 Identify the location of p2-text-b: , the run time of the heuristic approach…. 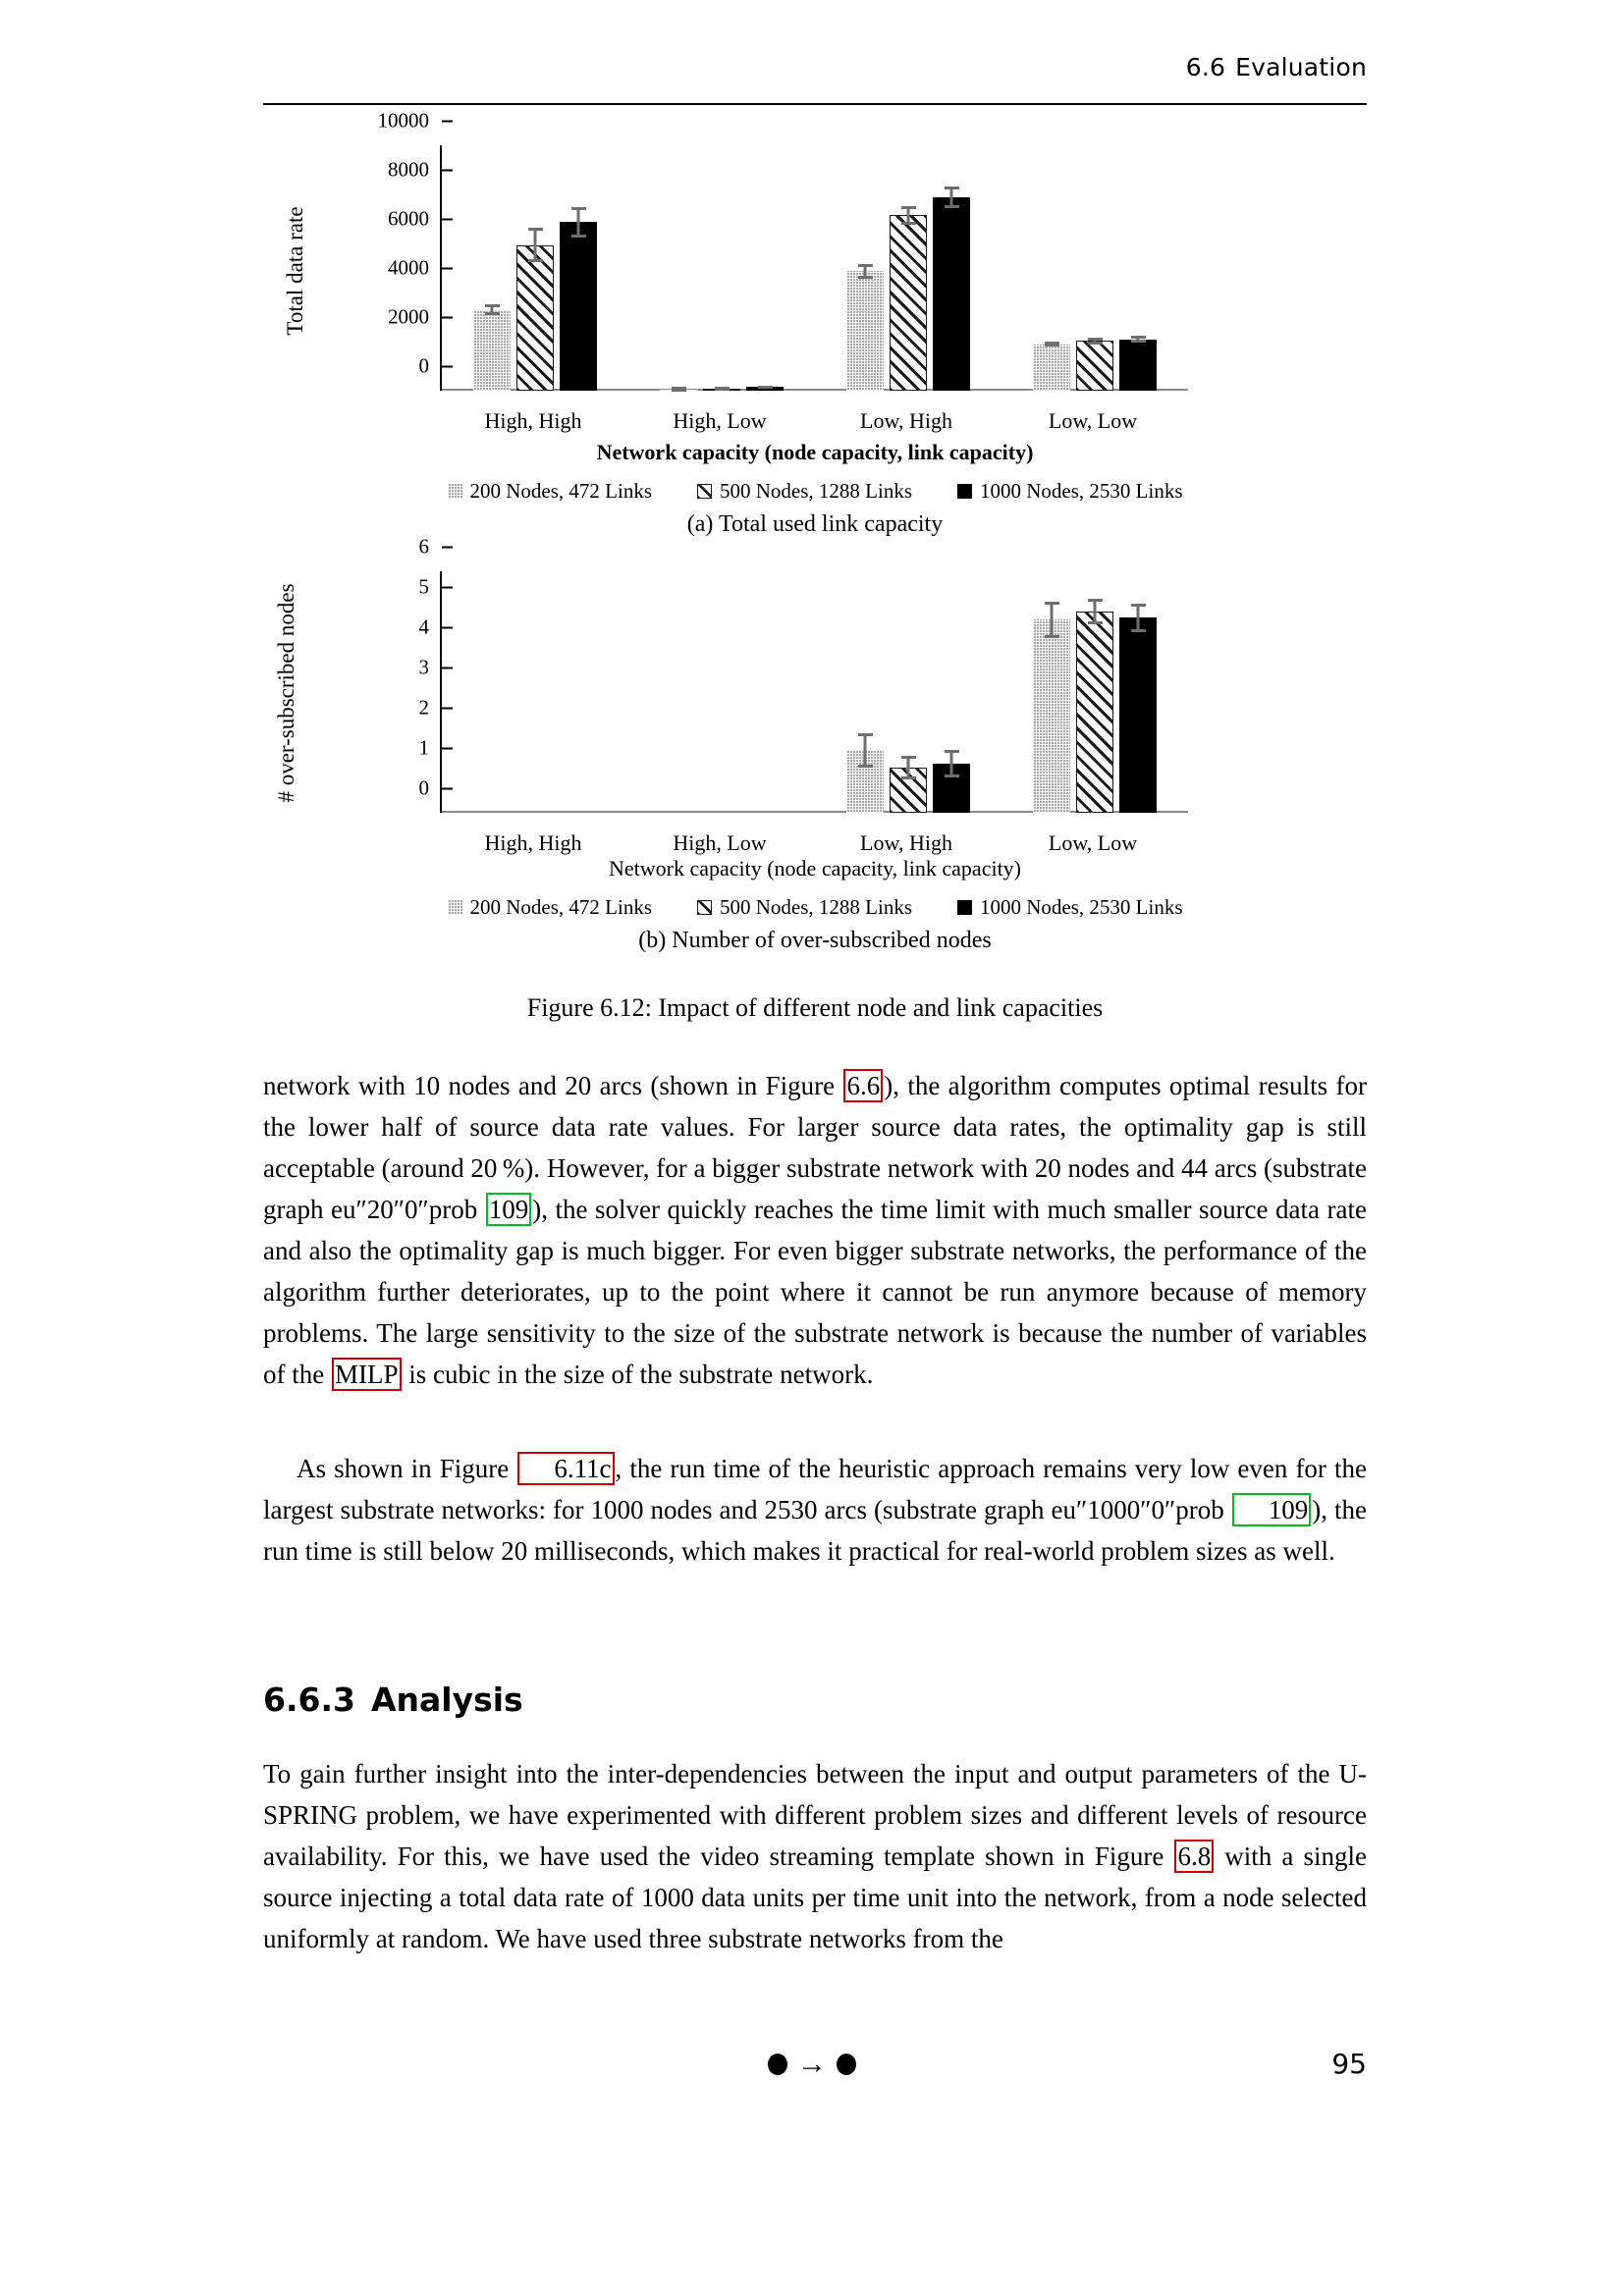
(815, 1489).